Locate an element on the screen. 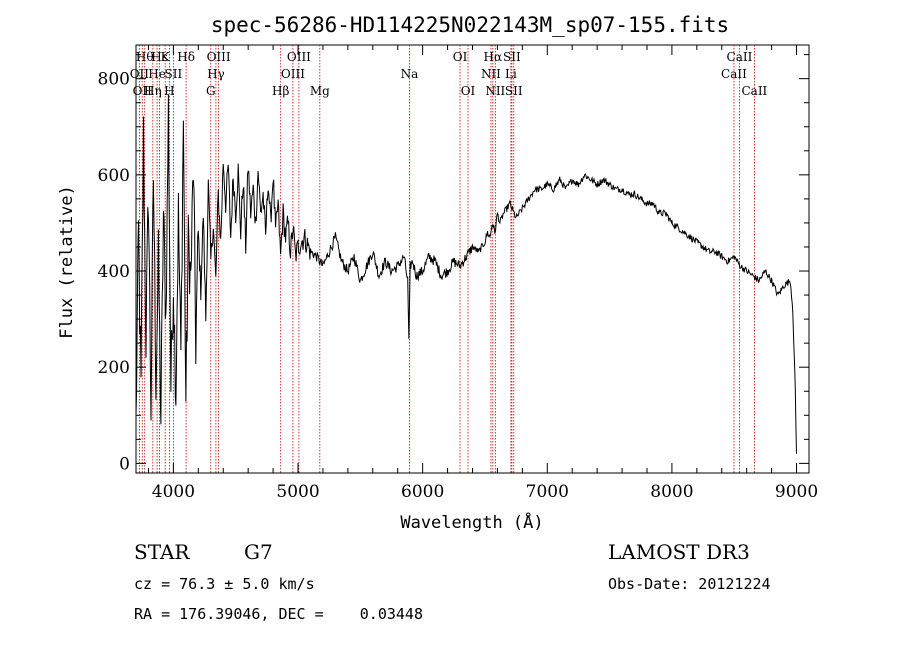 Image resolution: width=900 pixels, height=649 pixels. spectral-line-label: H is located at coordinates (169, 91).